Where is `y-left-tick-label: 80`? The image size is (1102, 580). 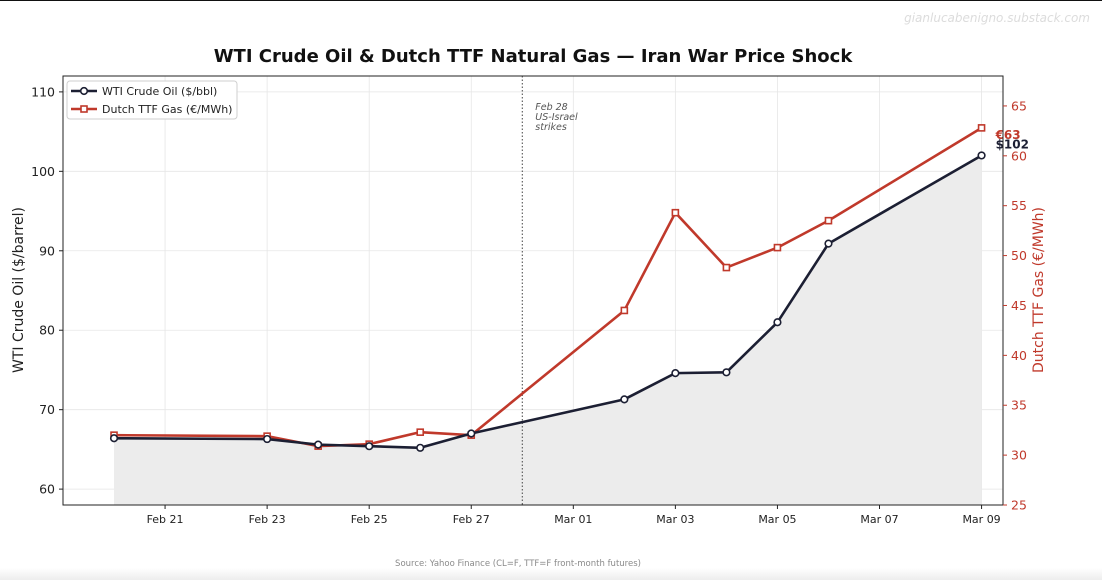
y-left-tick-label: 80 is located at coordinates (47, 330).